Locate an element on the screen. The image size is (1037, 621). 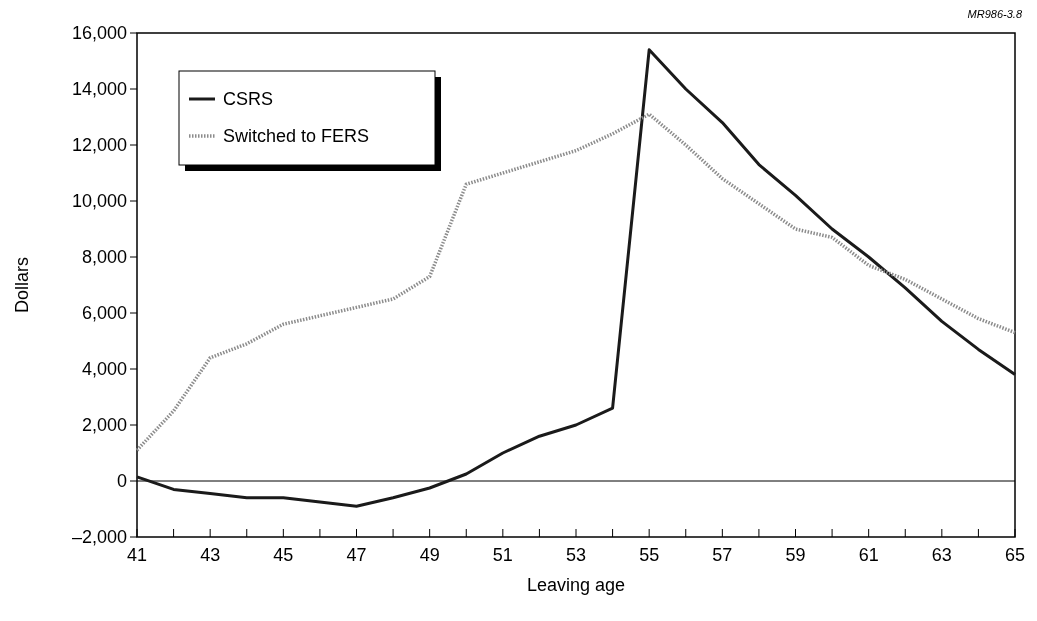
x-tick-label: 47 is located at coordinates (356, 555).